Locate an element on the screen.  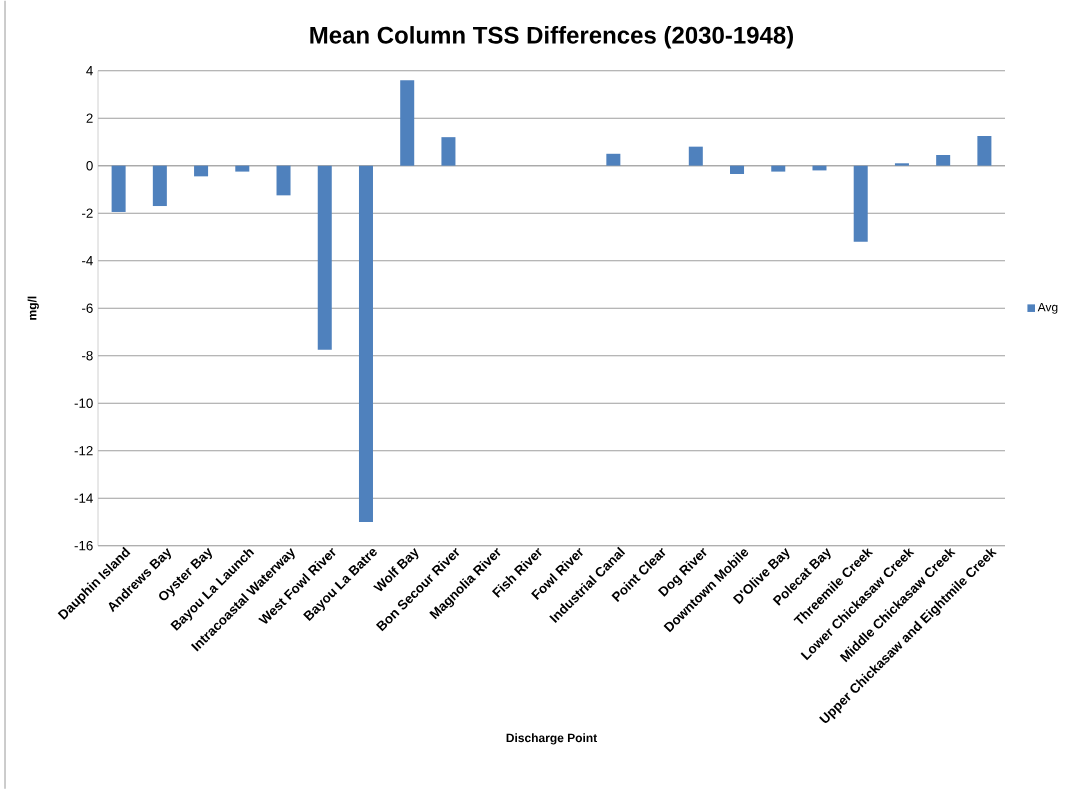
y-tick-label: -6 is located at coordinates (87, 308).